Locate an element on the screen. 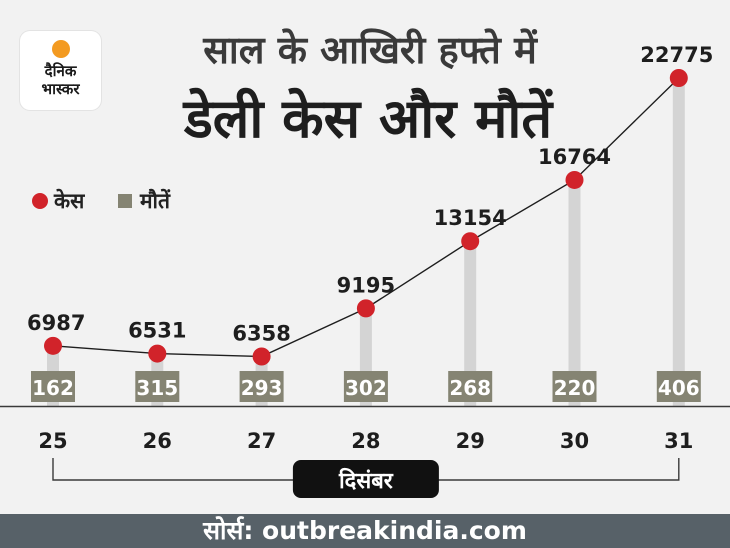  death-value-label: 220 is located at coordinates (575, 388).